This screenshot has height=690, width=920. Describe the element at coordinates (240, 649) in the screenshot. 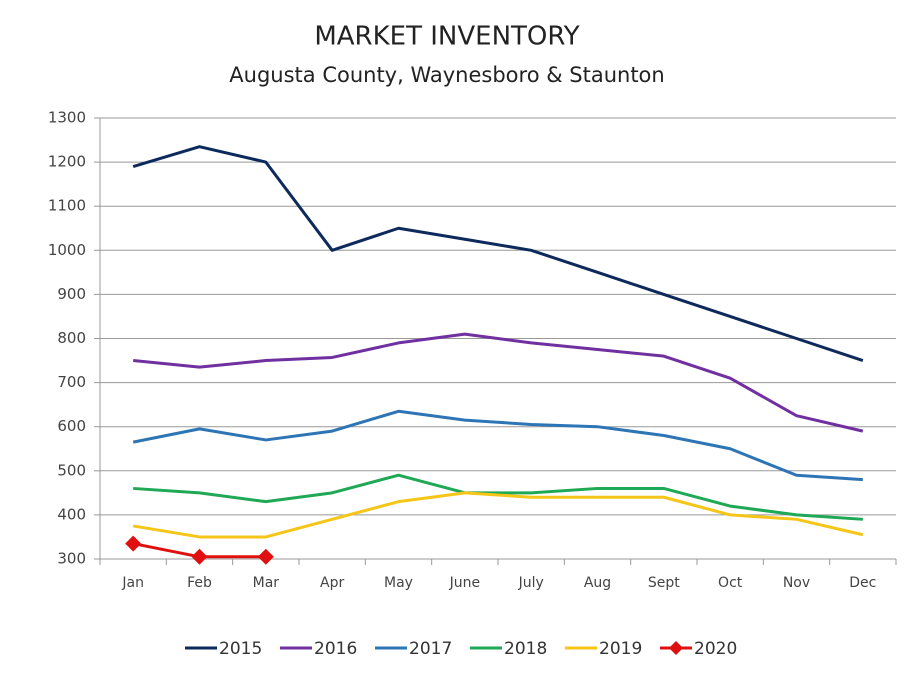

I see `legend-label: 2015` at that location.